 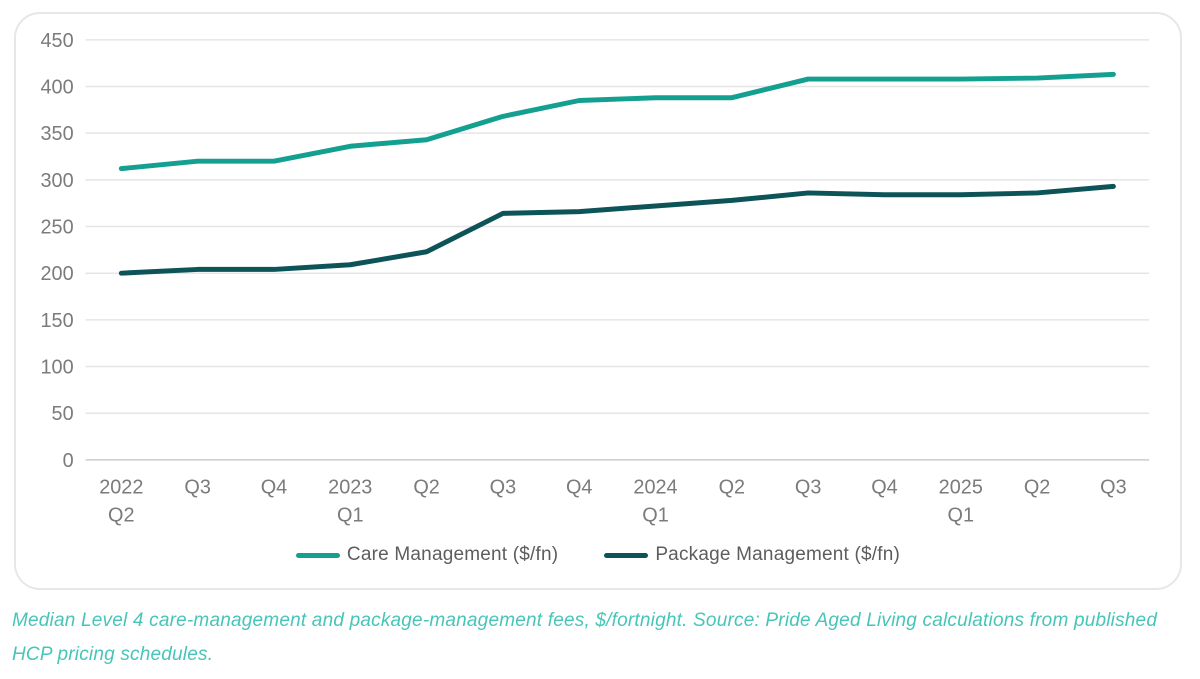 I want to click on legend-item-care-management: Care Management ($/fn), so click(x=427, y=555).